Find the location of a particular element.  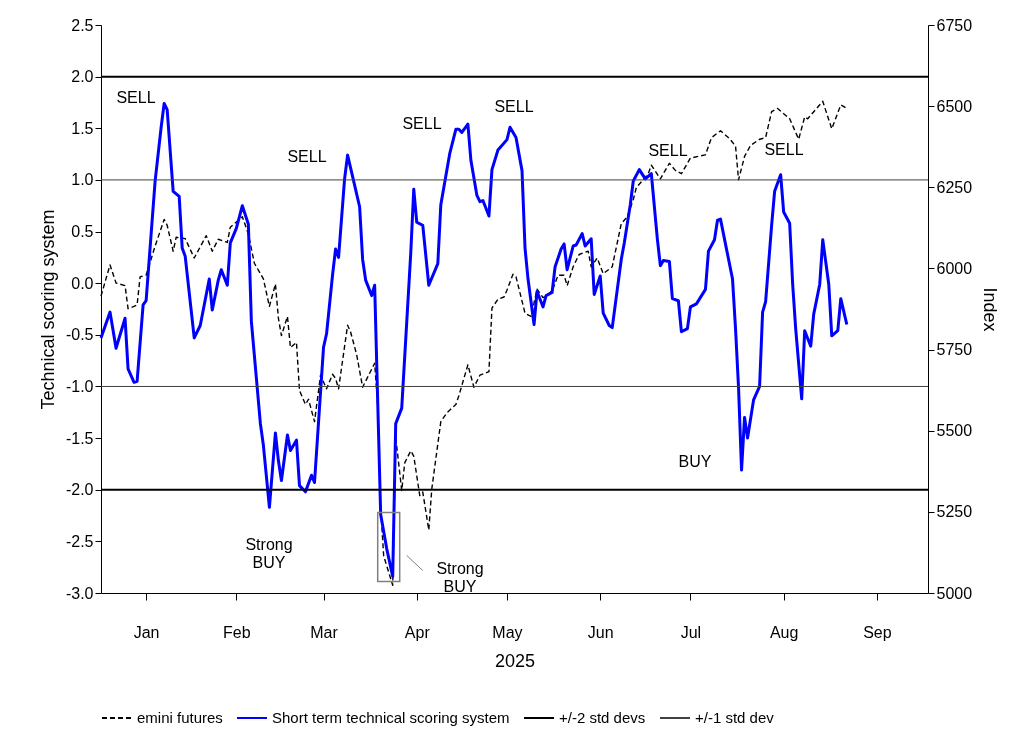

y-tick-label: 0.0 is located at coordinates (82, 283).